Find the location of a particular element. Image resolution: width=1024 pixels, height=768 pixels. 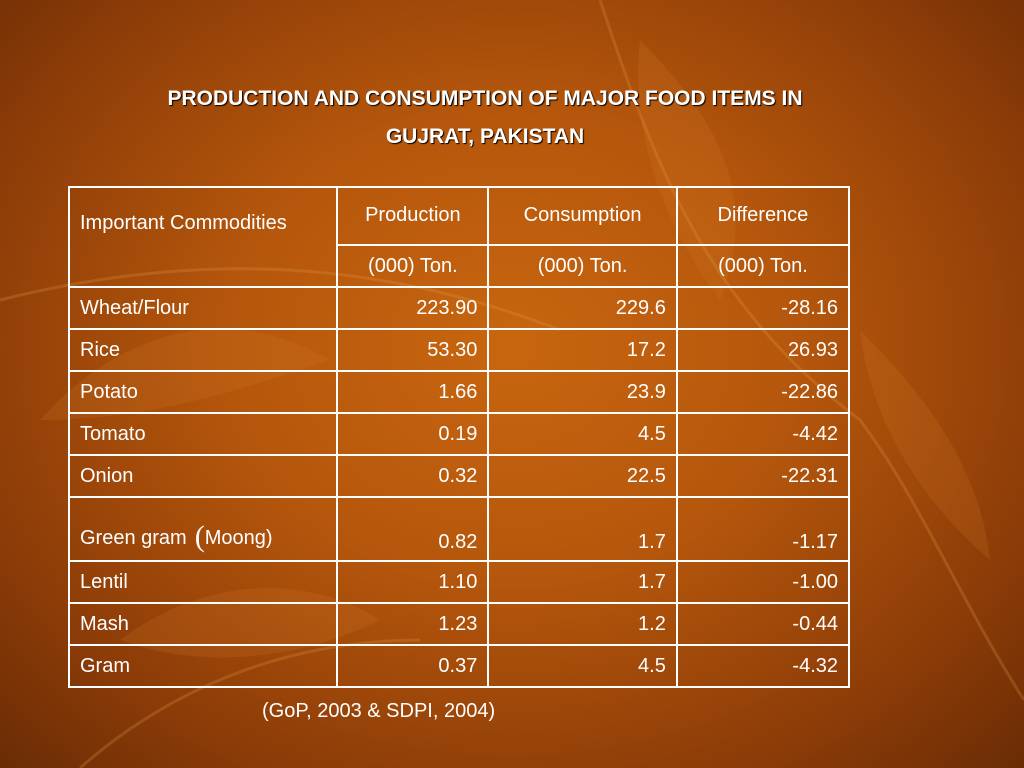

commodity-cell: Mash is located at coordinates (203, 624).